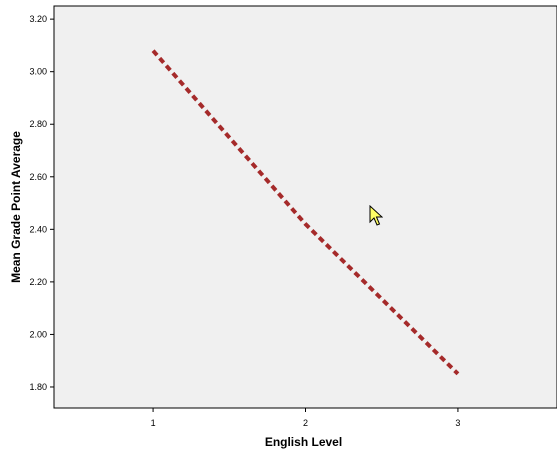 The height and width of the screenshot is (453, 557). I want to click on x-axis: 1 2 3, so click(305, 418).